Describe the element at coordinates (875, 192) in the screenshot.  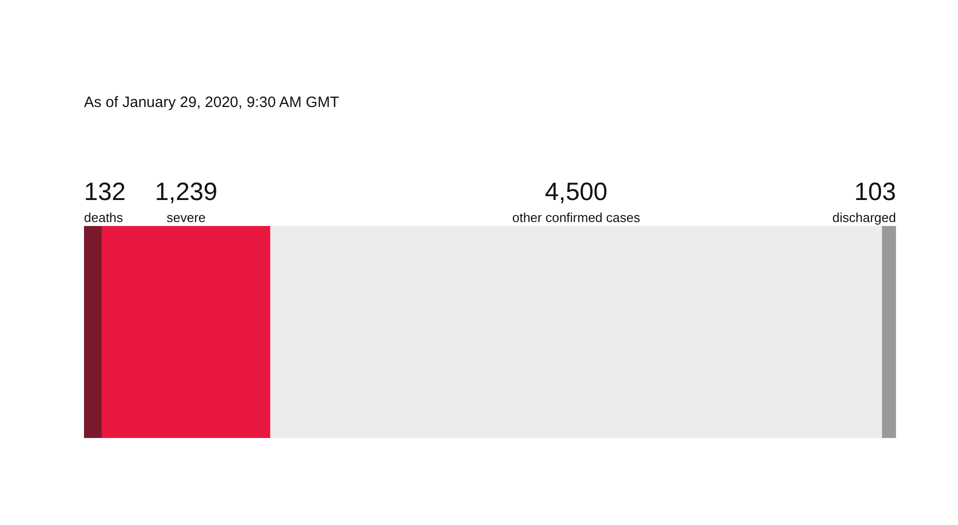
I see `data-label: 103` at that location.